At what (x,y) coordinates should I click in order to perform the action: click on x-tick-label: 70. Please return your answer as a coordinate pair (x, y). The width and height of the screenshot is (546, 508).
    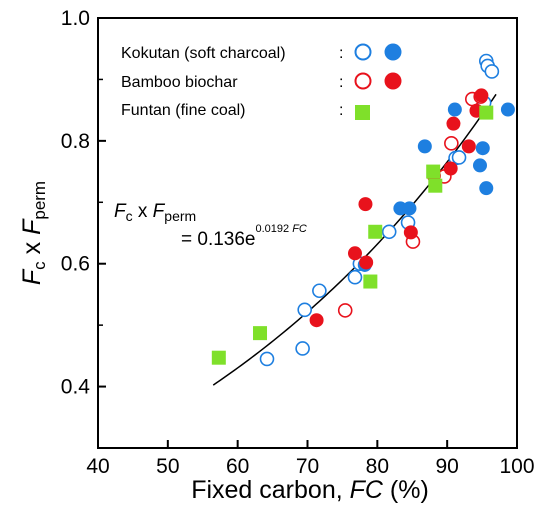
    Looking at the image, I should click on (307, 466).